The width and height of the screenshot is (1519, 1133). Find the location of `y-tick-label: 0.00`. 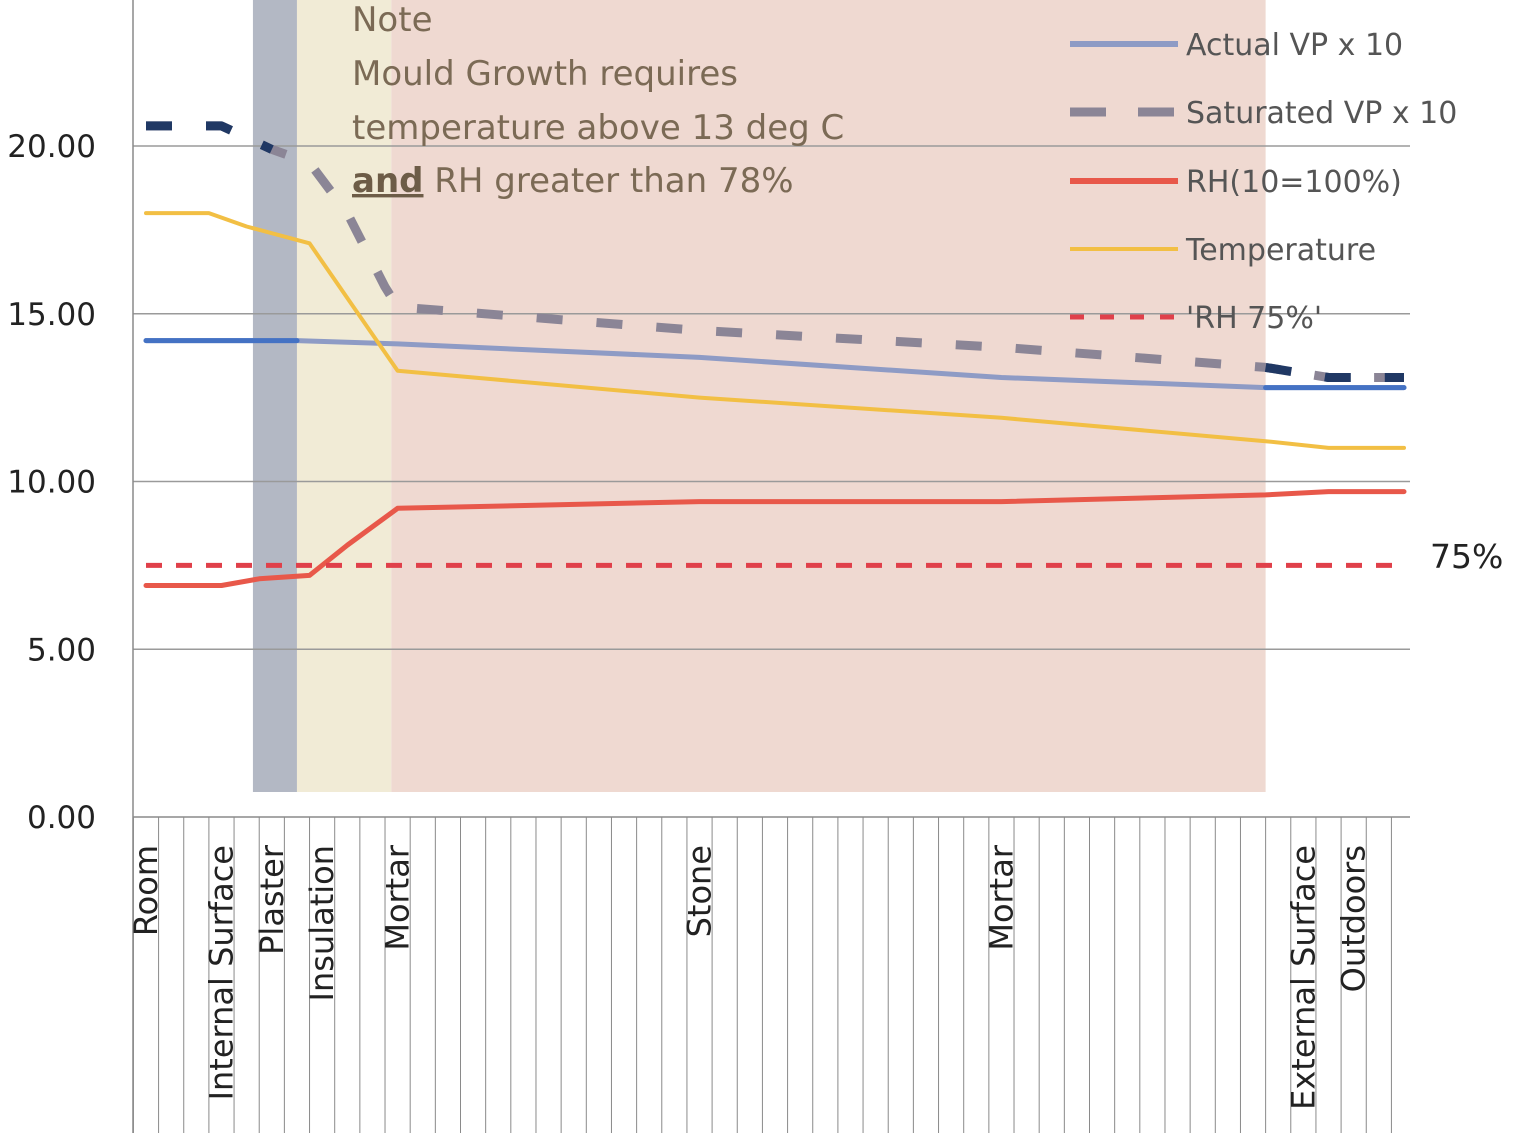

y-tick-label: 0.00 is located at coordinates (61, 818).